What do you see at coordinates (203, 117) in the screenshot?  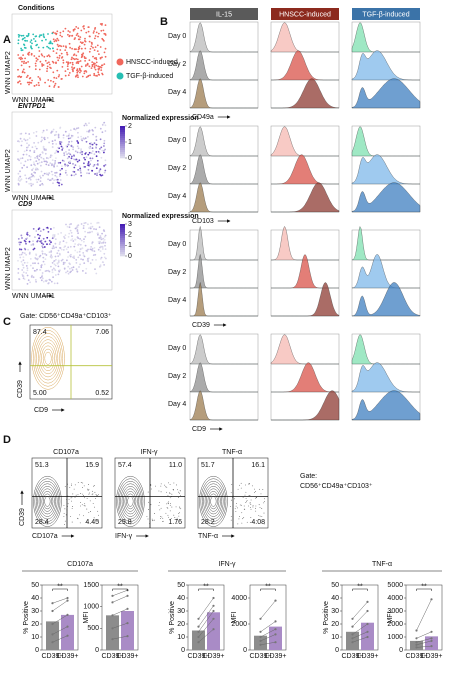 I see `marker-label: CD49a` at bounding box center [203, 117].